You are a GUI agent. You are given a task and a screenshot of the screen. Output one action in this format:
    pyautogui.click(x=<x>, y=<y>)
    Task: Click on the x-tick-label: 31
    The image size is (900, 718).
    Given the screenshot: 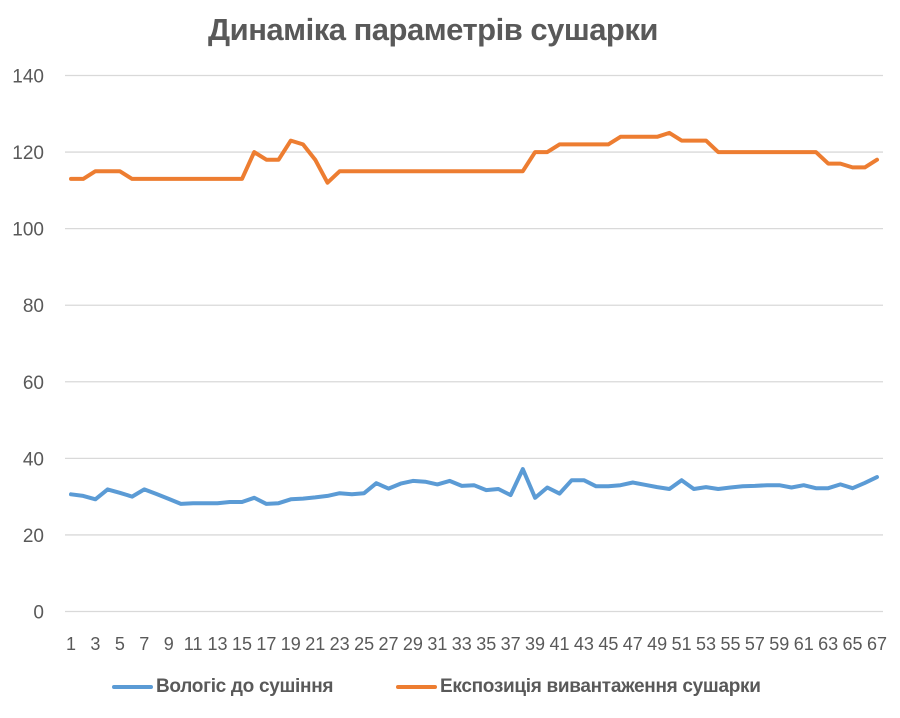 What is the action you would take?
    pyautogui.click(x=437, y=644)
    